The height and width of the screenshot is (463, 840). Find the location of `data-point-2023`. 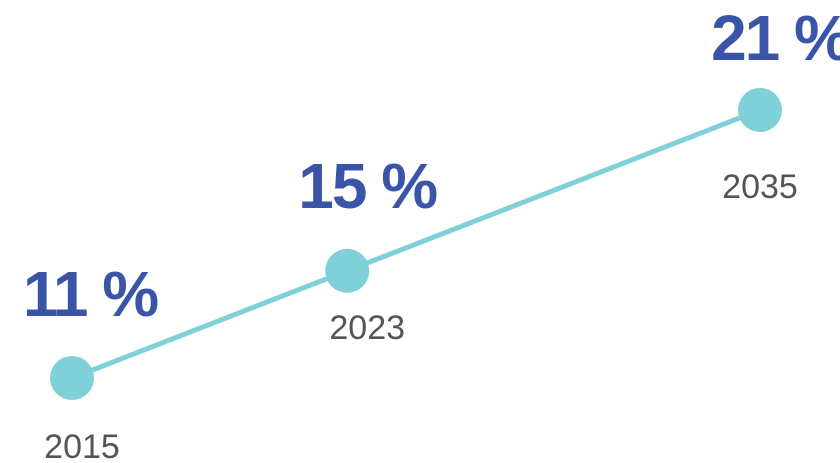

data-point-2023 is located at coordinates (347, 270).